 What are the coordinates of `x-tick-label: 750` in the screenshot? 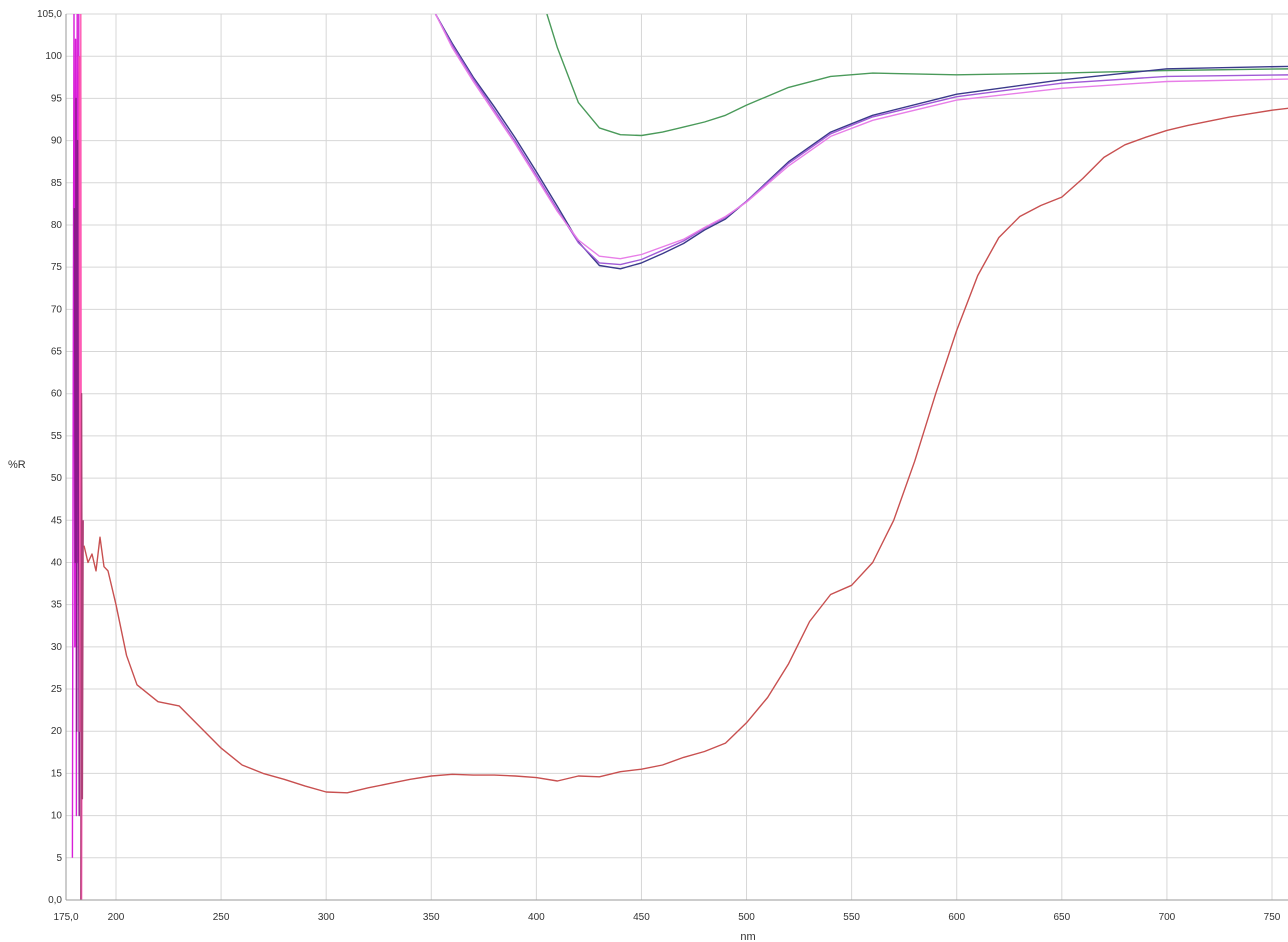 It's located at (1272, 917).